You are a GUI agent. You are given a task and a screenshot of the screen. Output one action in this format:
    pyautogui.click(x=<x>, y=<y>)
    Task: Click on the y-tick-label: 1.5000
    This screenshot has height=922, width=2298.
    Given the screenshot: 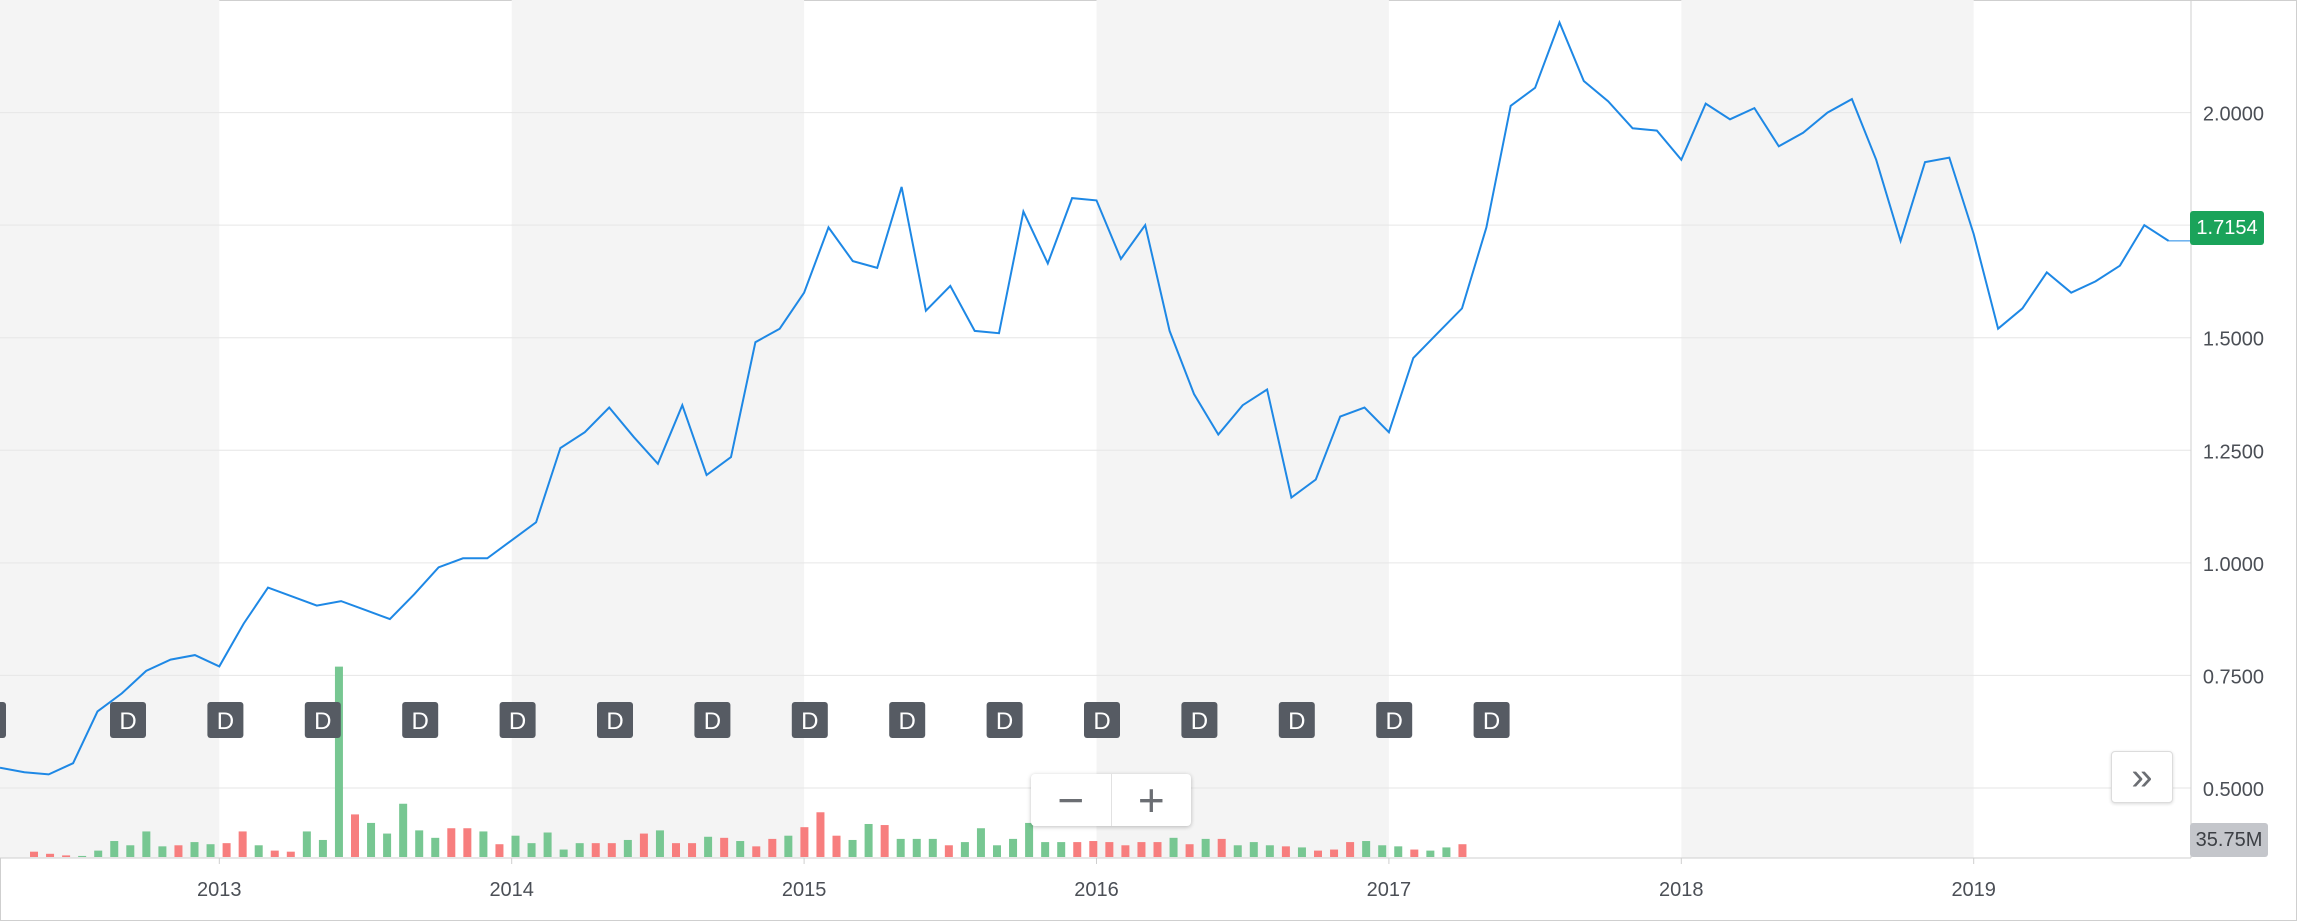 What is the action you would take?
    pyautogui.click(x=2233, y=340)
    